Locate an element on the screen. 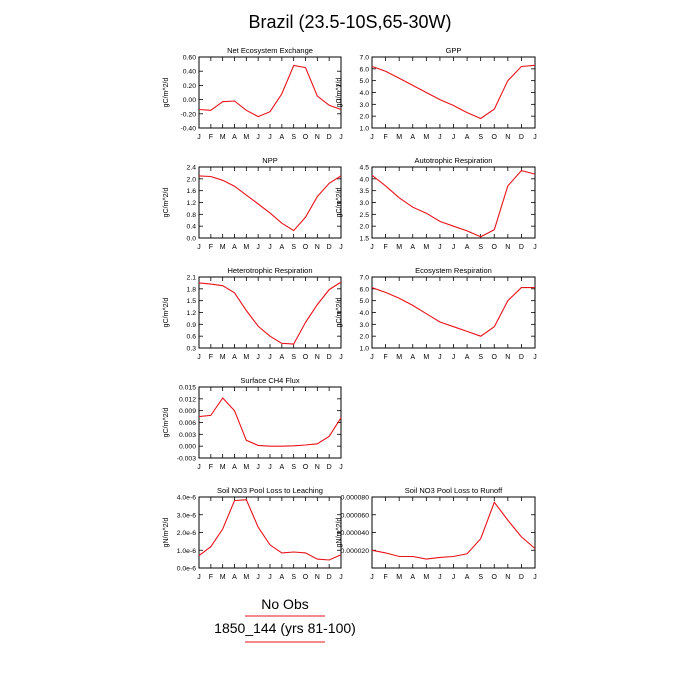 This screenshot has width=700, height=700. y-tick-label: 1.6 is located at coordinates (192, 191).